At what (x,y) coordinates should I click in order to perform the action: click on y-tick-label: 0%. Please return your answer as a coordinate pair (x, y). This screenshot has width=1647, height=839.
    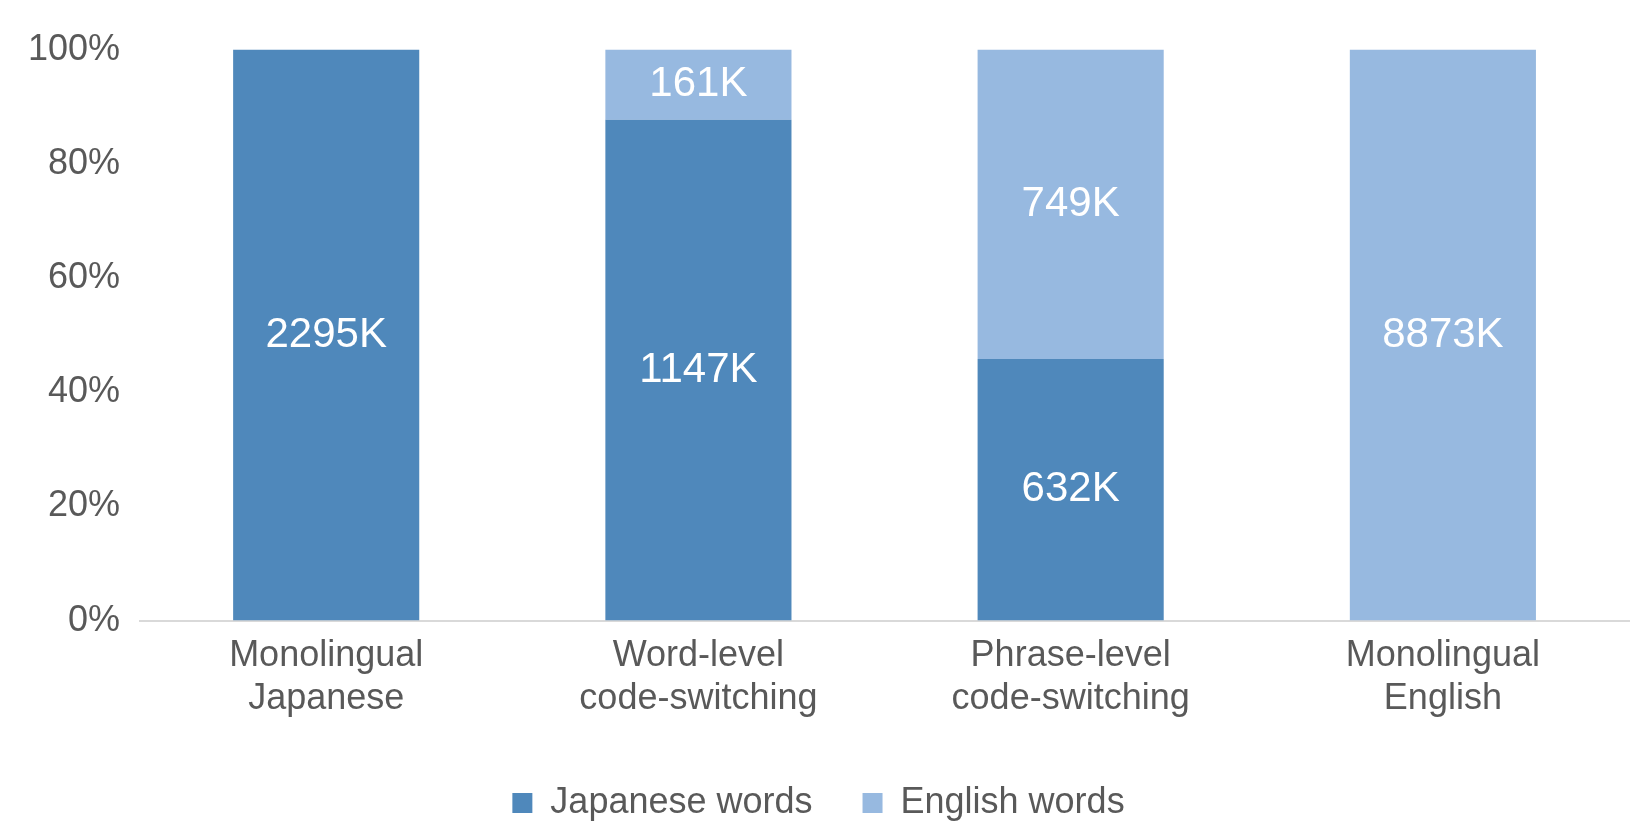
    Looking at the image, I should click on (94, 618).